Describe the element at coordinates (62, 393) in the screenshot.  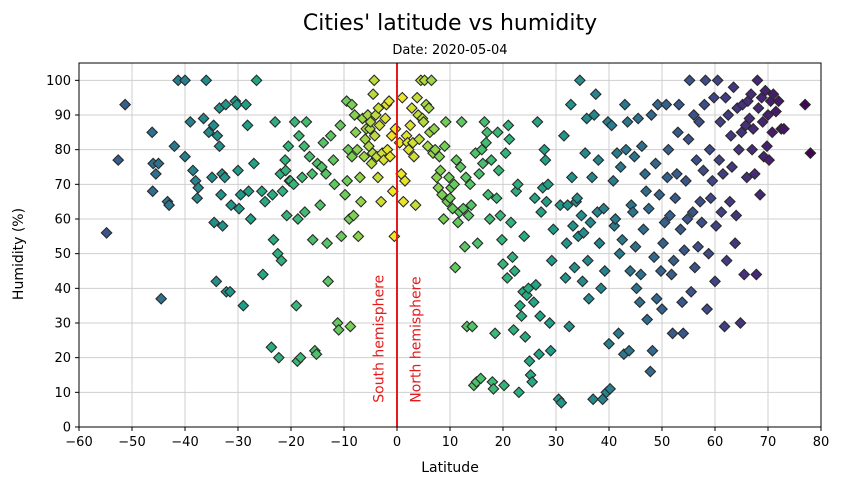
I see `y-tick-label: 10` at that location.